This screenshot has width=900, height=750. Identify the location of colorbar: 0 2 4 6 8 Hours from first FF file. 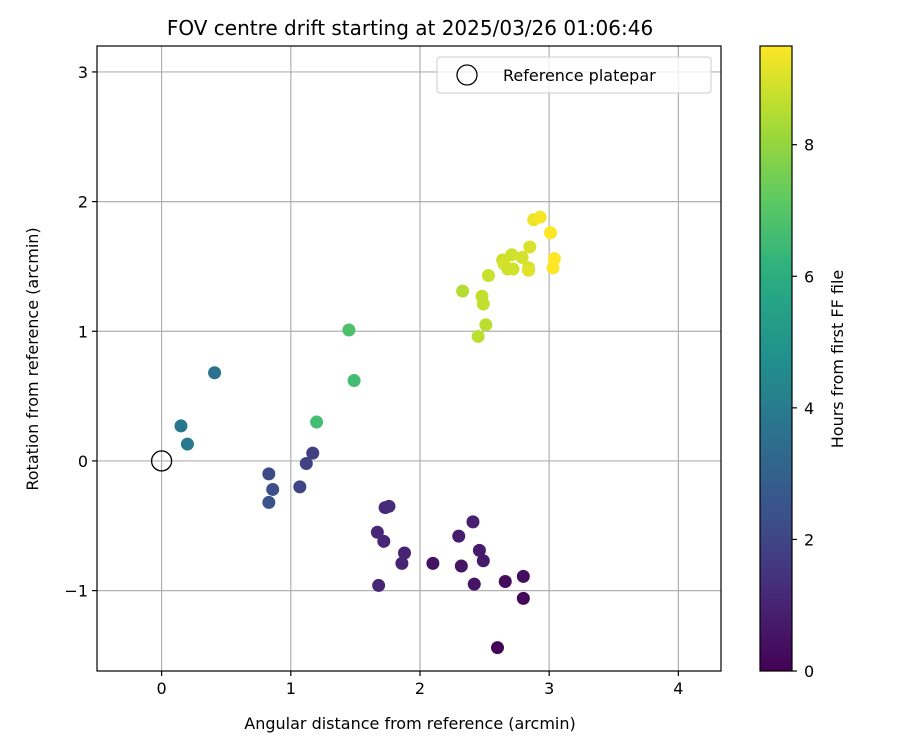
(803, 363).